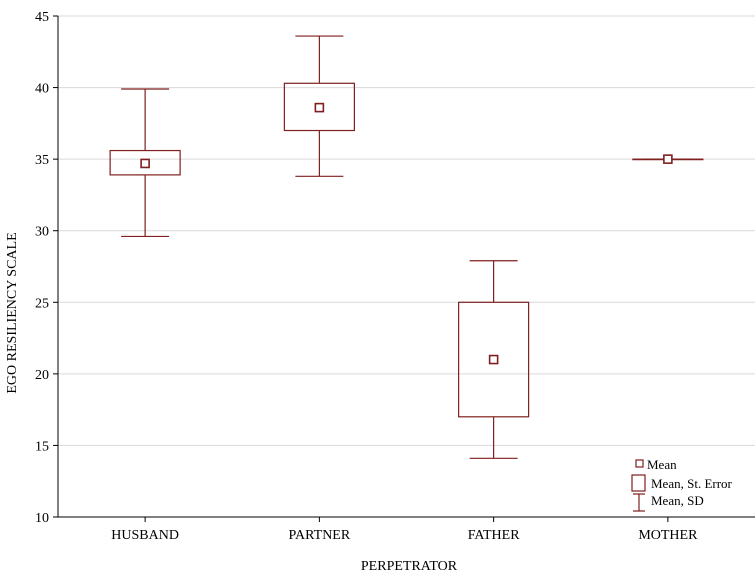 Image resolution: width=755 pixels, height=571 pixels. Describe the element at coordinates (42, 17) in the screenshot. I see `y-tick-label-45: 45` at that location.